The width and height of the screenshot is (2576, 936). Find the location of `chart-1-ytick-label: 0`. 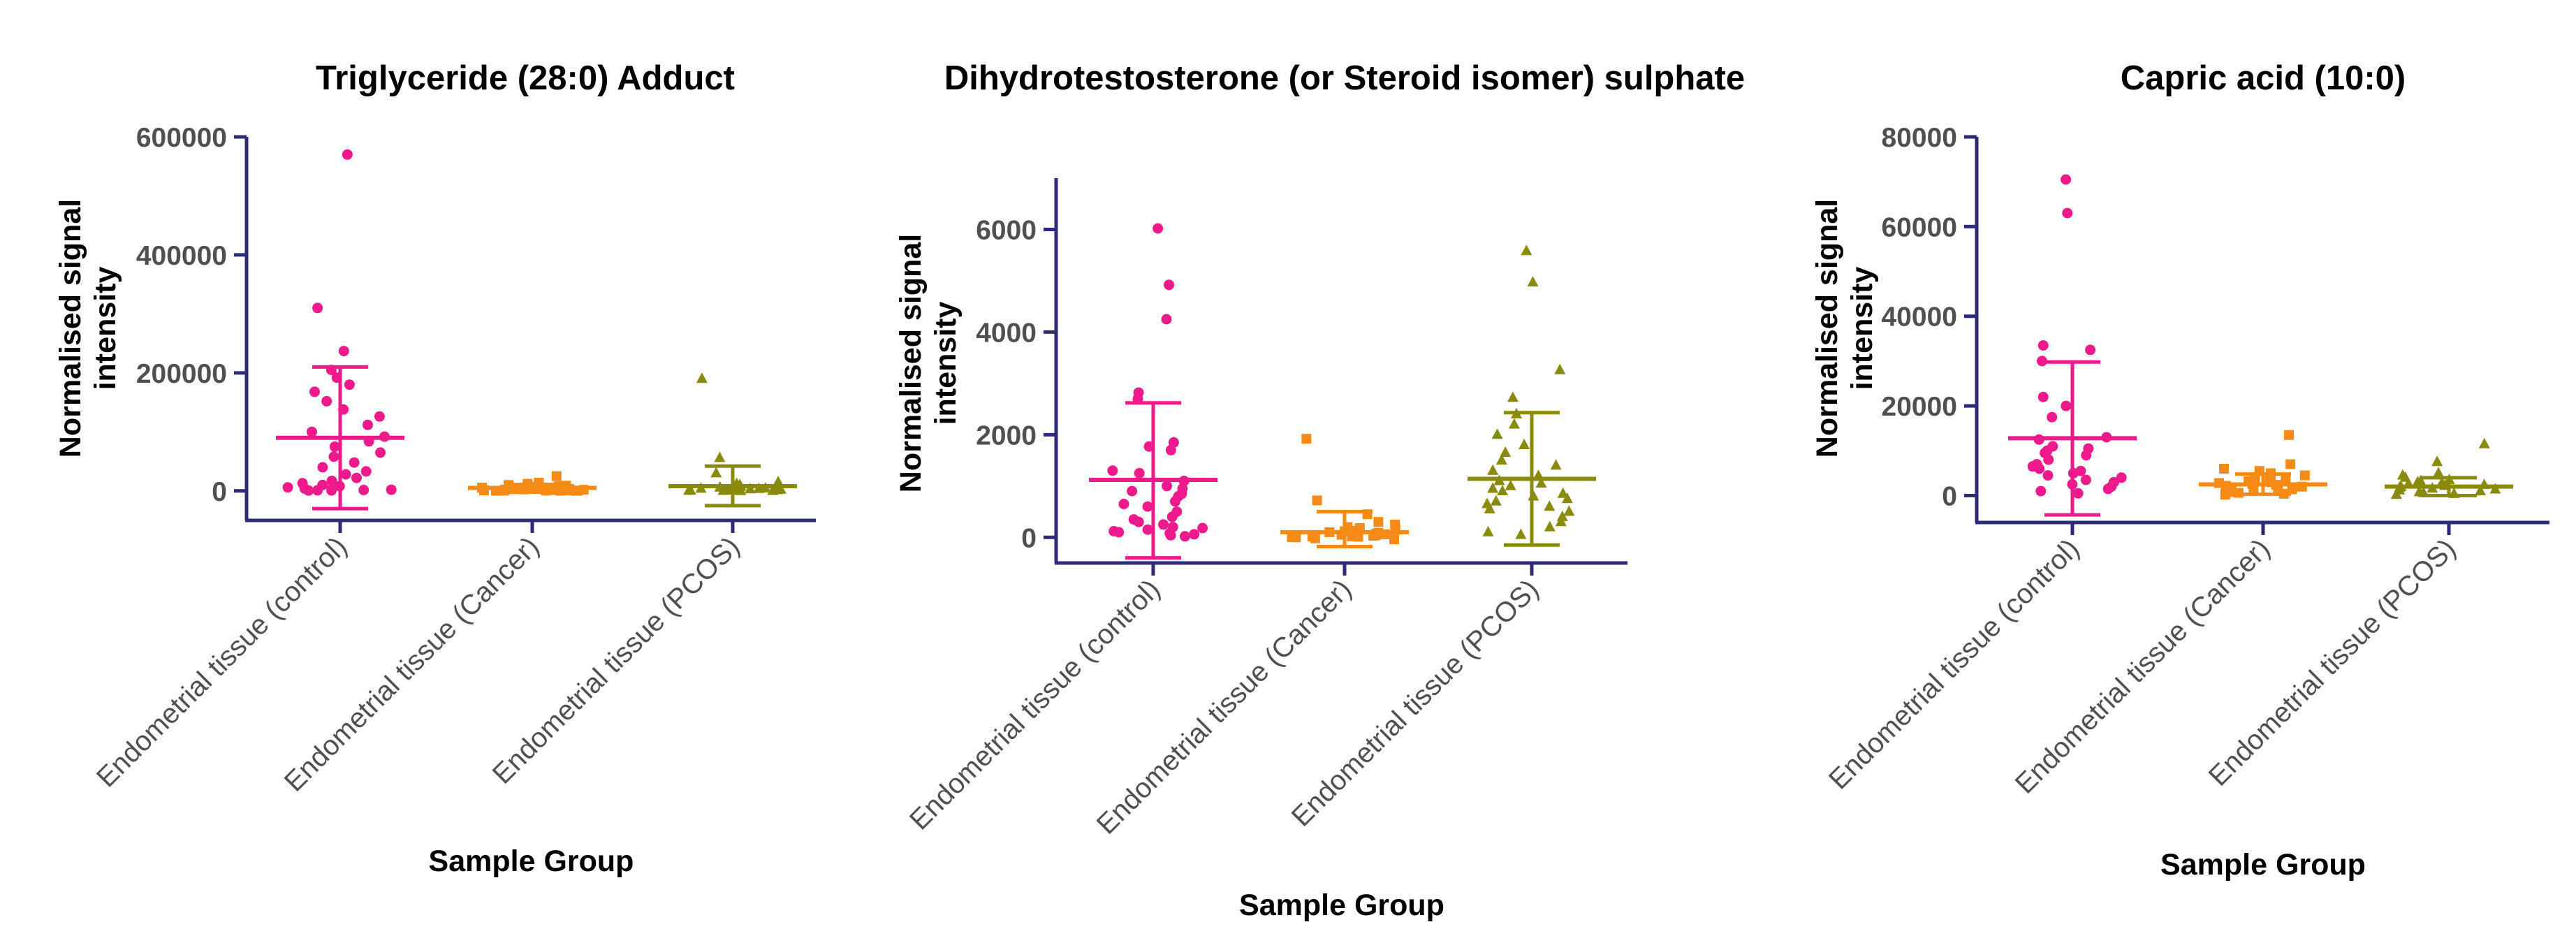

chart-1-ytick-label: 0 is located at coordinates (219, 492).